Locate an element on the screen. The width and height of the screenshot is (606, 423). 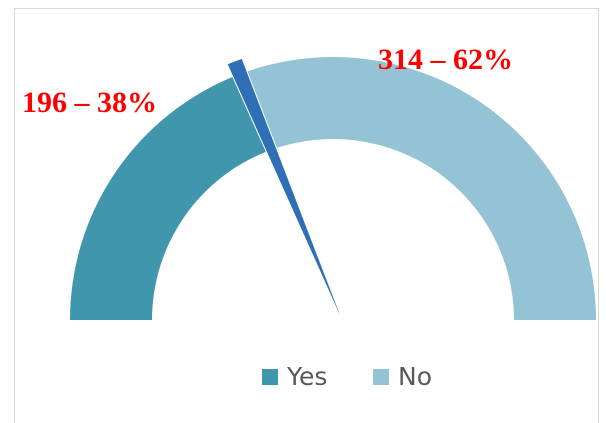
legend-label: Yes is located at coordinates (306, 376).